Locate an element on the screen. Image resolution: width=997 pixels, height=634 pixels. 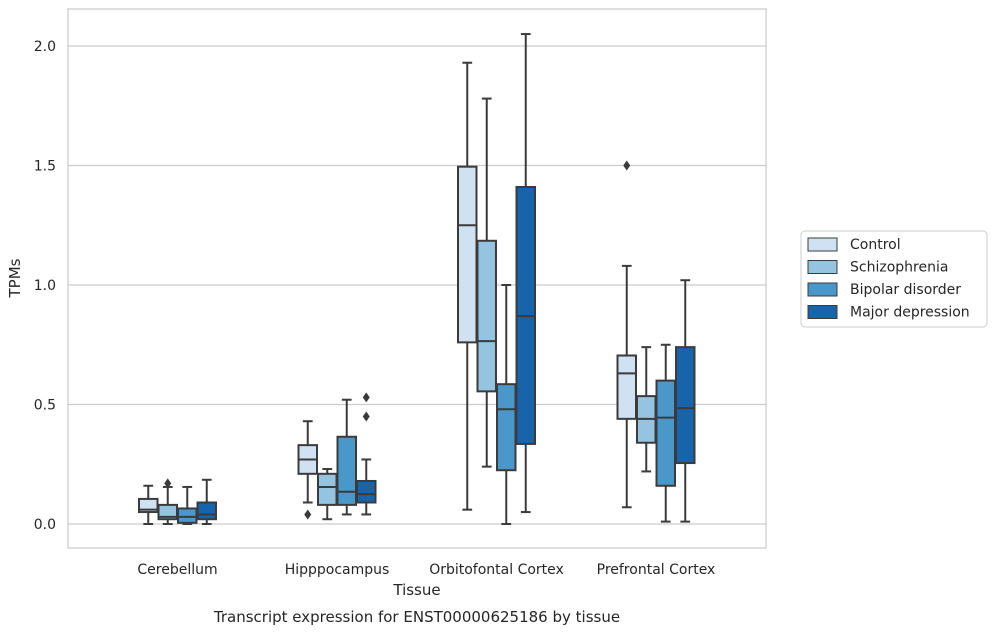
y-tick-label: 1.0 is located at coordinates (45, 286).